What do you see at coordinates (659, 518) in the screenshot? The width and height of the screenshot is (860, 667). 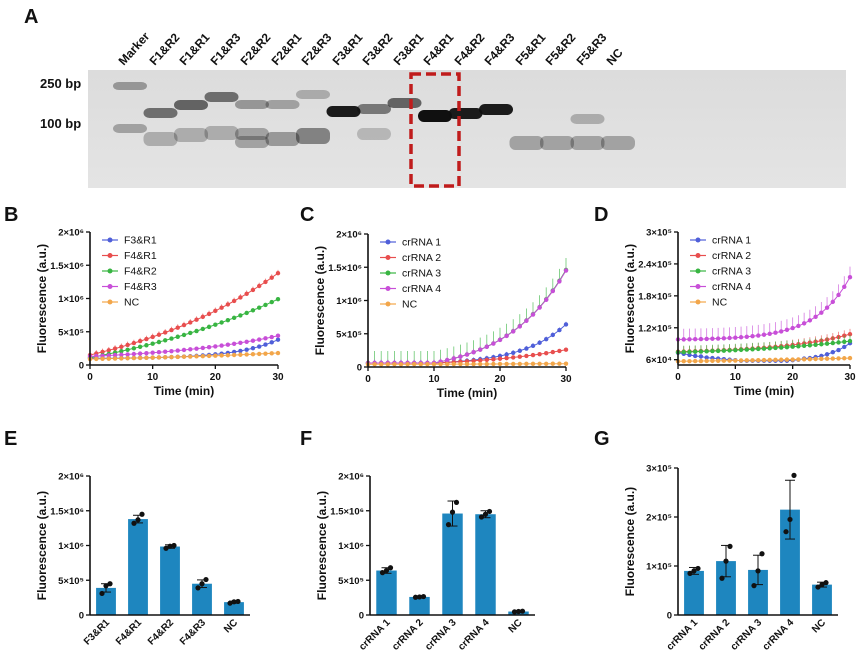 I see `y-tick-label: 2×10⁵` at bounding box center [659, 518].